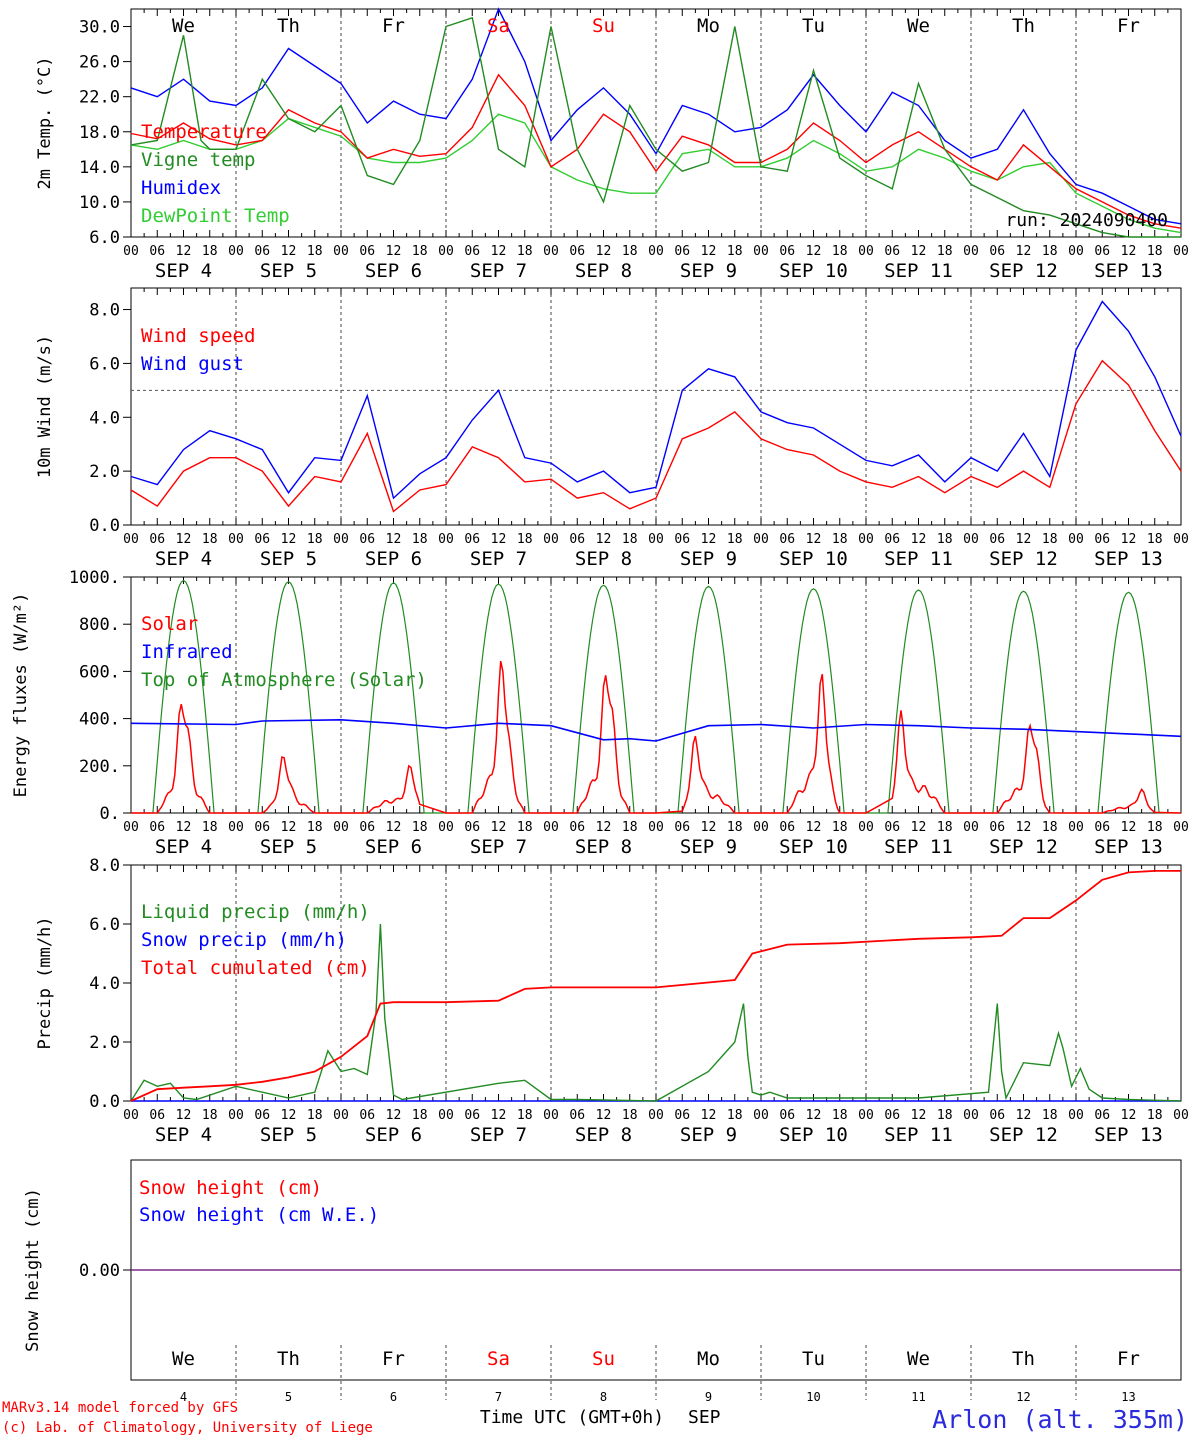  I want to click on day-number-label: 12, so click(1023, 1397).